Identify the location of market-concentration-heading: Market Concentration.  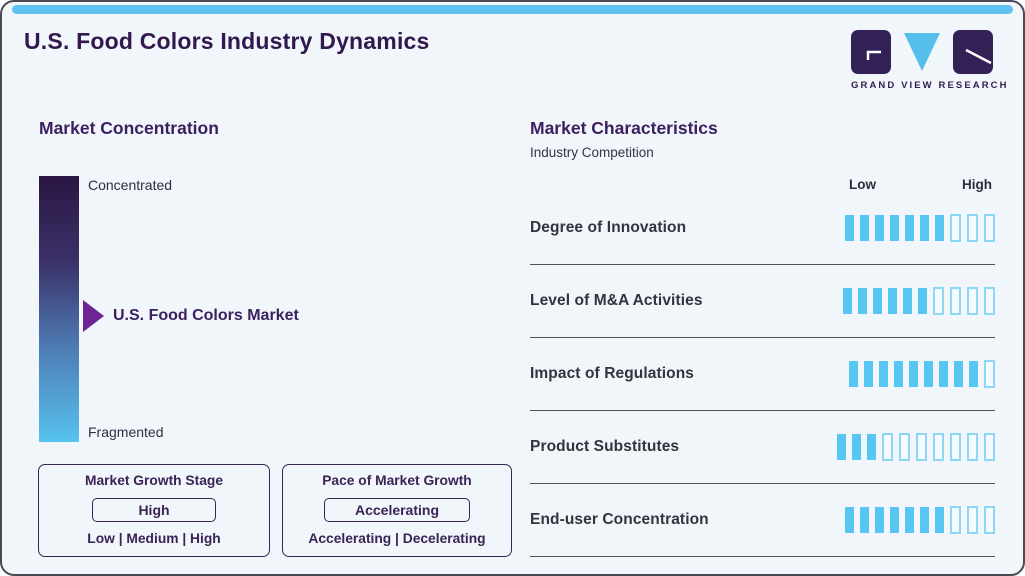
(129, 128).